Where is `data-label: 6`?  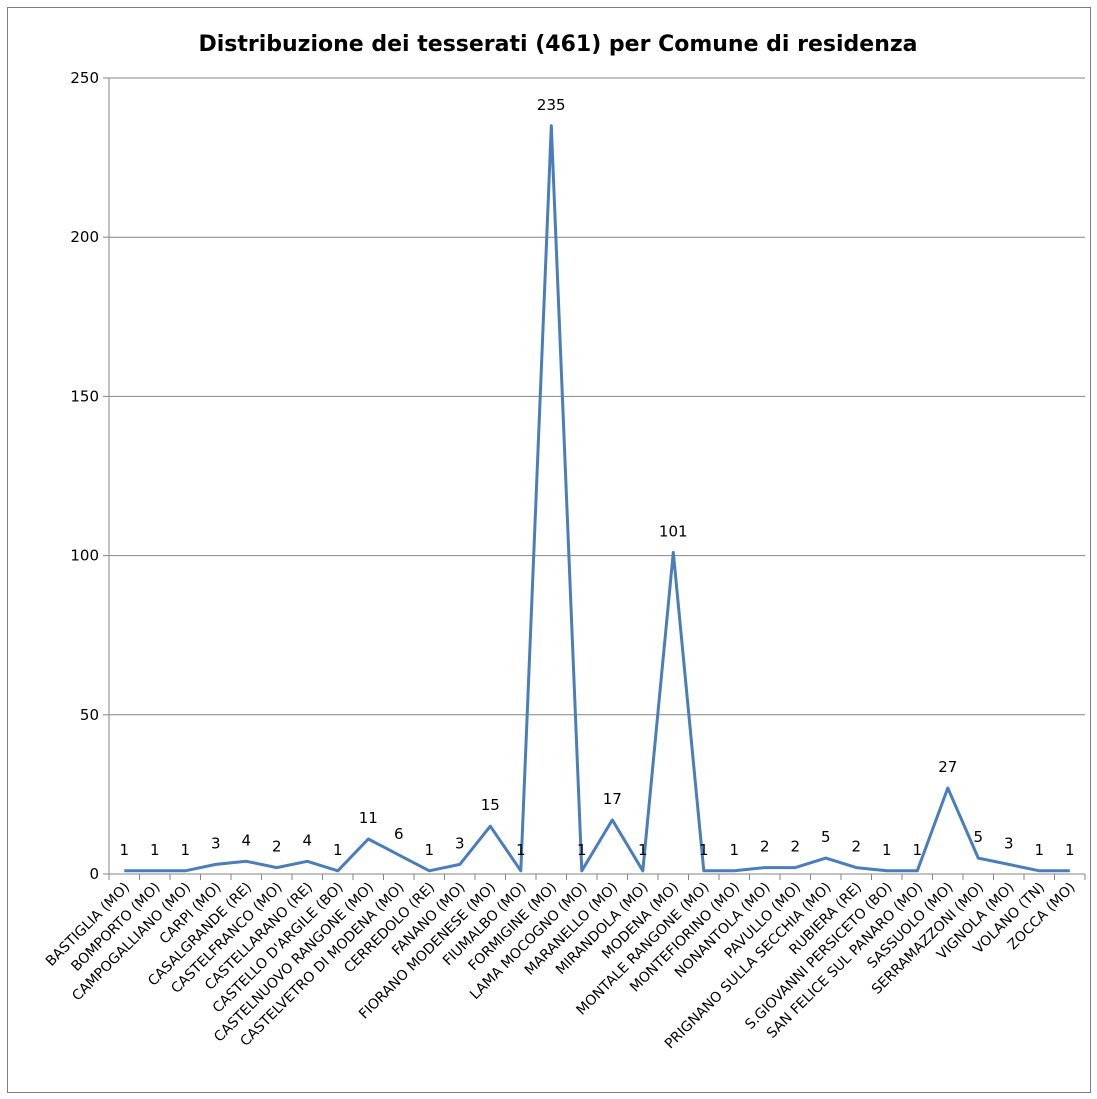 data-label: 6 is located at coordinates (399, 834).